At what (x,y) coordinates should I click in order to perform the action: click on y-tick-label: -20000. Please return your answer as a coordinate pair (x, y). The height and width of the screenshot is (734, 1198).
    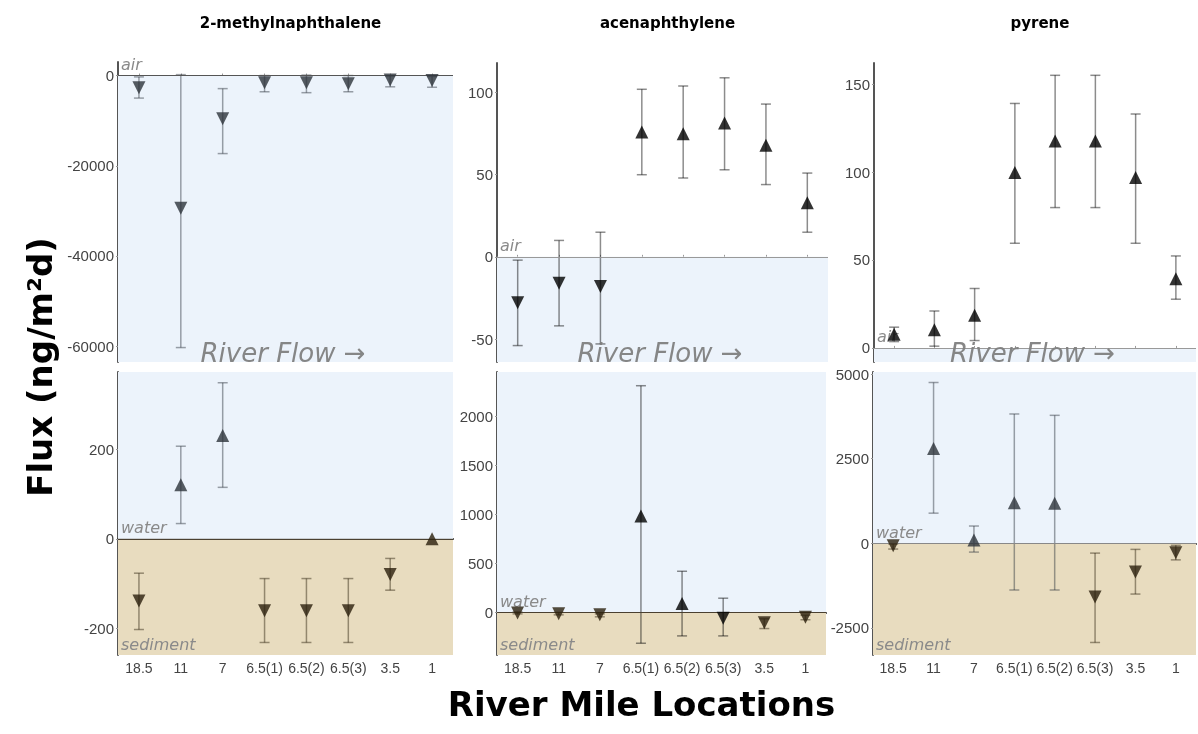
    Looking at the image, I should click on (90, 166).